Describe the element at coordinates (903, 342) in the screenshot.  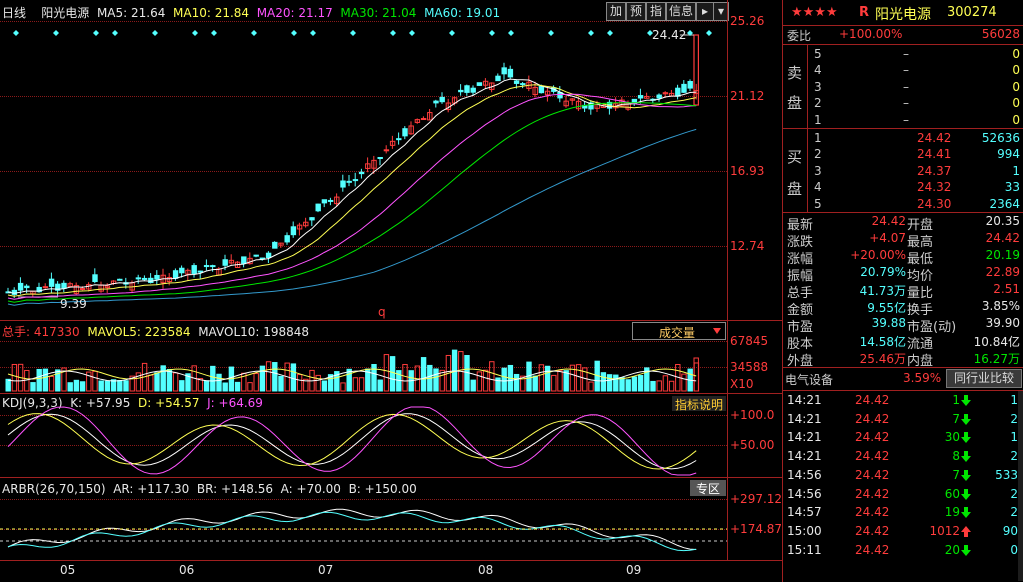
I see `stat-row: 股本 14.58亿 流通 10.84亿` at that location.